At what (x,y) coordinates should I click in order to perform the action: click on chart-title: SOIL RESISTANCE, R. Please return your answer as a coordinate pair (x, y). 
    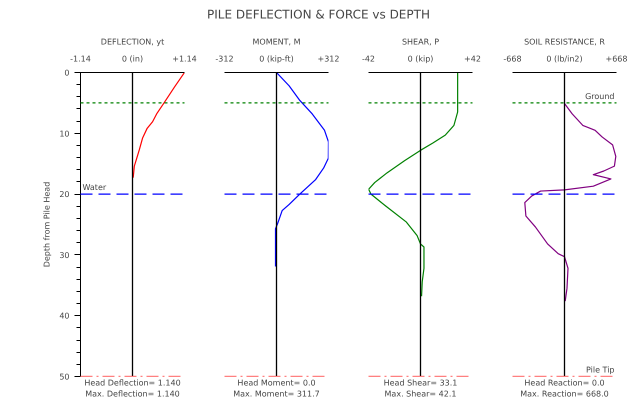
    Looking at the image, I should click on (565, 42).